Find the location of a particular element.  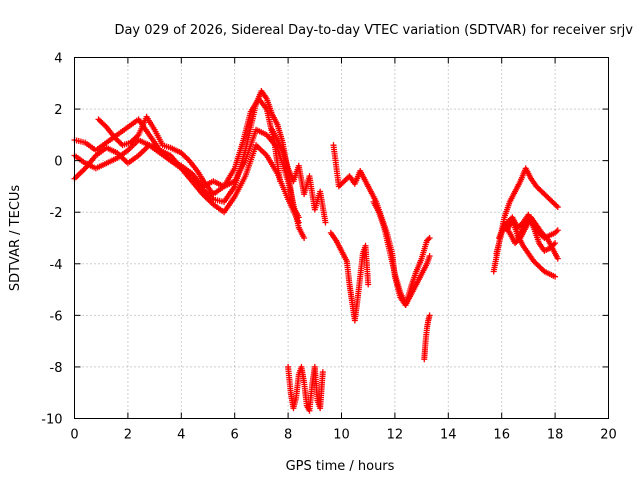

y-tick-label: 2 is located at coordinates (58, 110).